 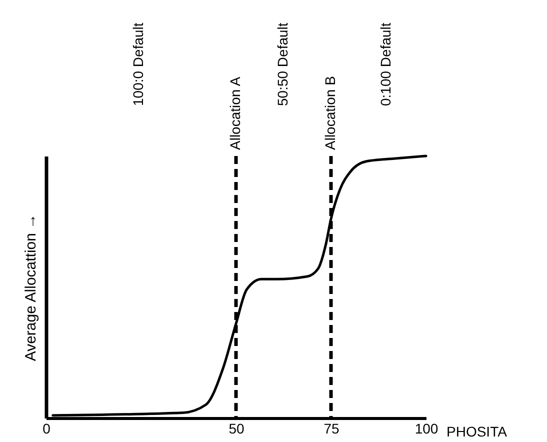 What do you see at coordinates (46, 428) in the screenshot?
I see `x-tick-label: 0` at bounding box center [46, 428].